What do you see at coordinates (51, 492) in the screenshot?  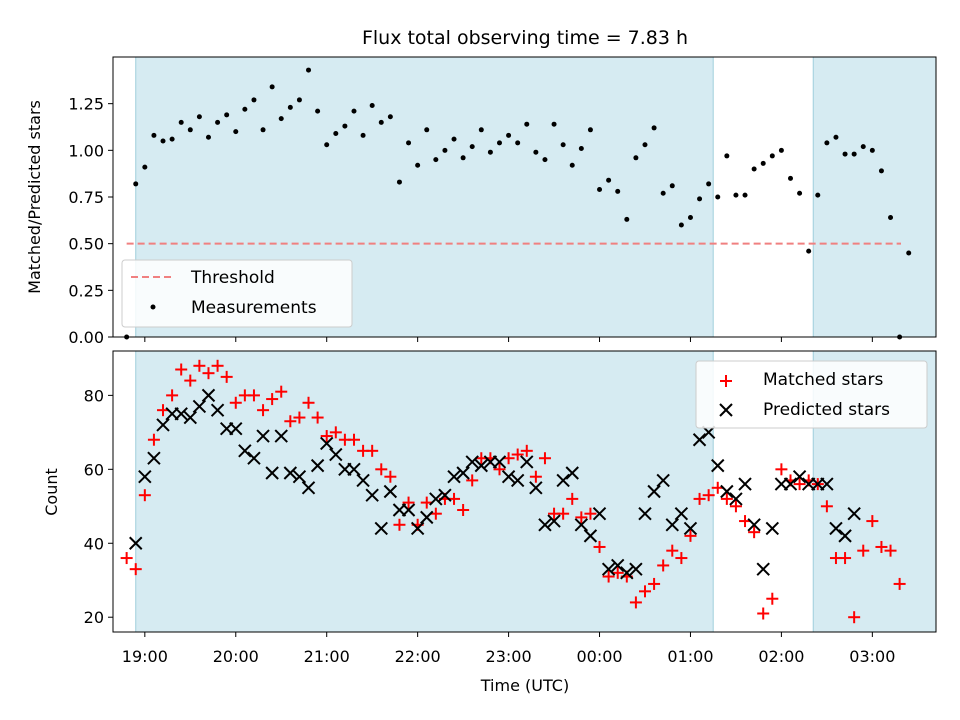 I see `count-y-axis-label: Count` at bounding box center [51, 492].